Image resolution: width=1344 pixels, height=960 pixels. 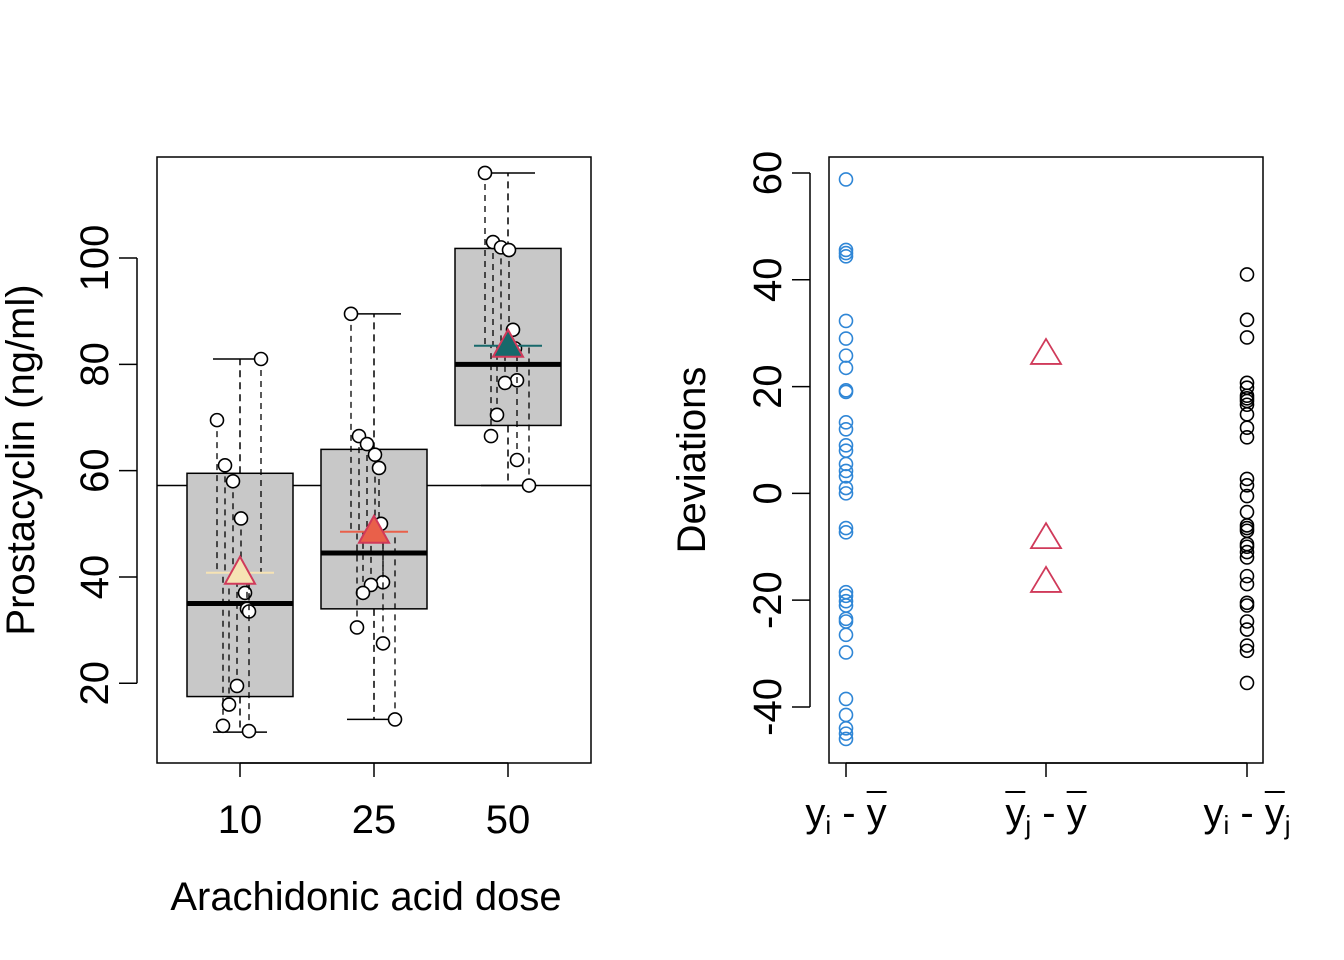 What do you see at coordinates (95, 364) in the screenshot?
I see `y-tick-label: 80` at bounding box center [95, 364].